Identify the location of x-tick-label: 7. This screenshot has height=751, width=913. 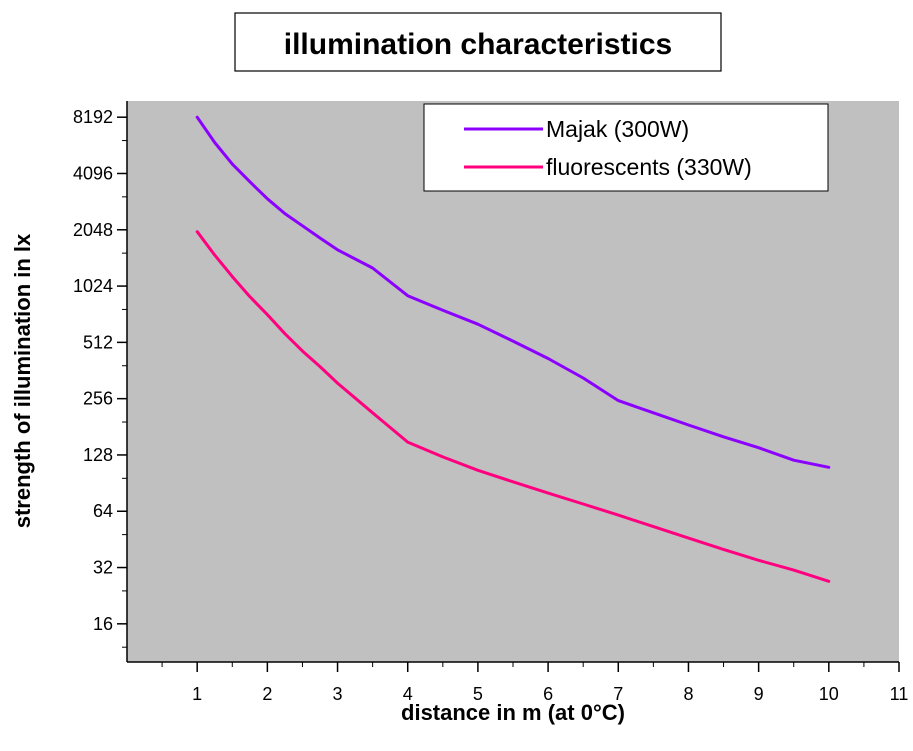
(618, 694).